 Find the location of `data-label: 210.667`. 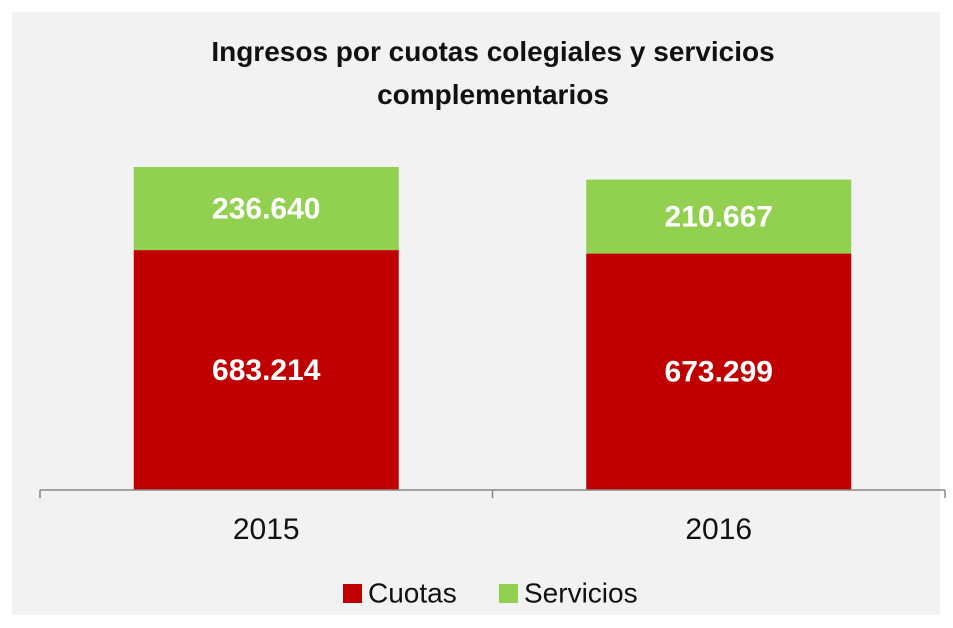

data-label: 210.667 is located at coordinates (719, 217).